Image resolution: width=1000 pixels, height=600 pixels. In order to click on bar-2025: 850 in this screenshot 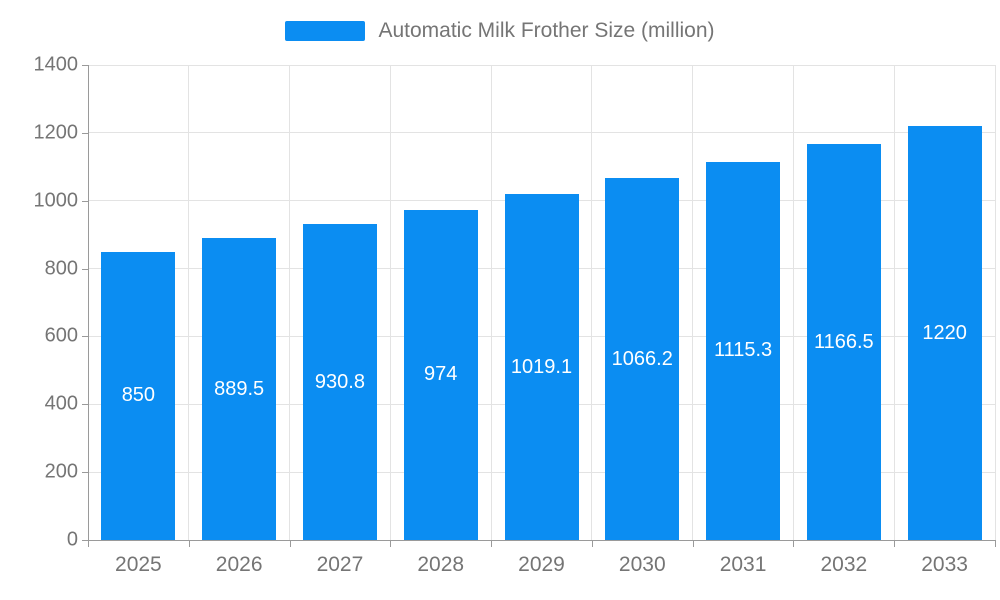, I will do `click(138, 395)`.